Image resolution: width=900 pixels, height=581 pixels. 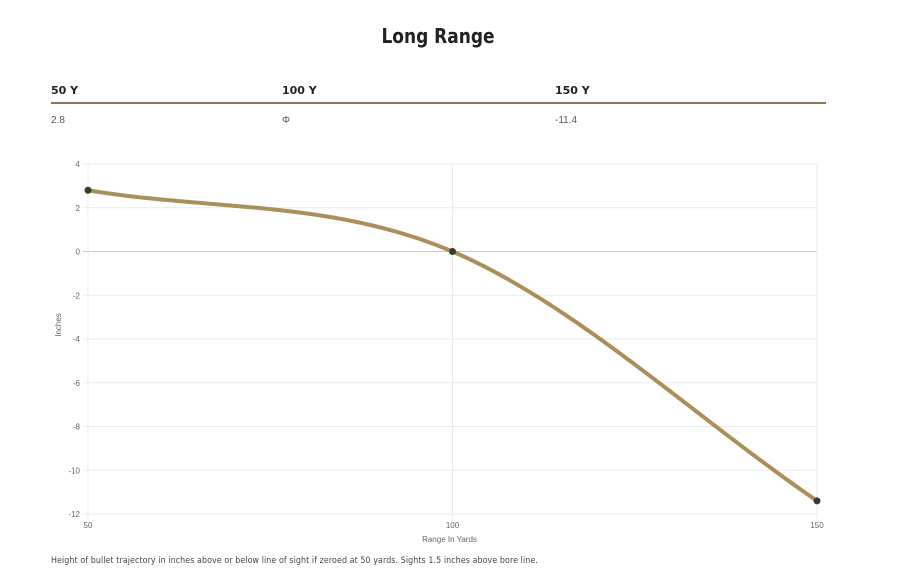 What do you see at coordinates (77, 427) in the screenshot?
I see `y-tick-label: -8` at bounding box center [77, 427].